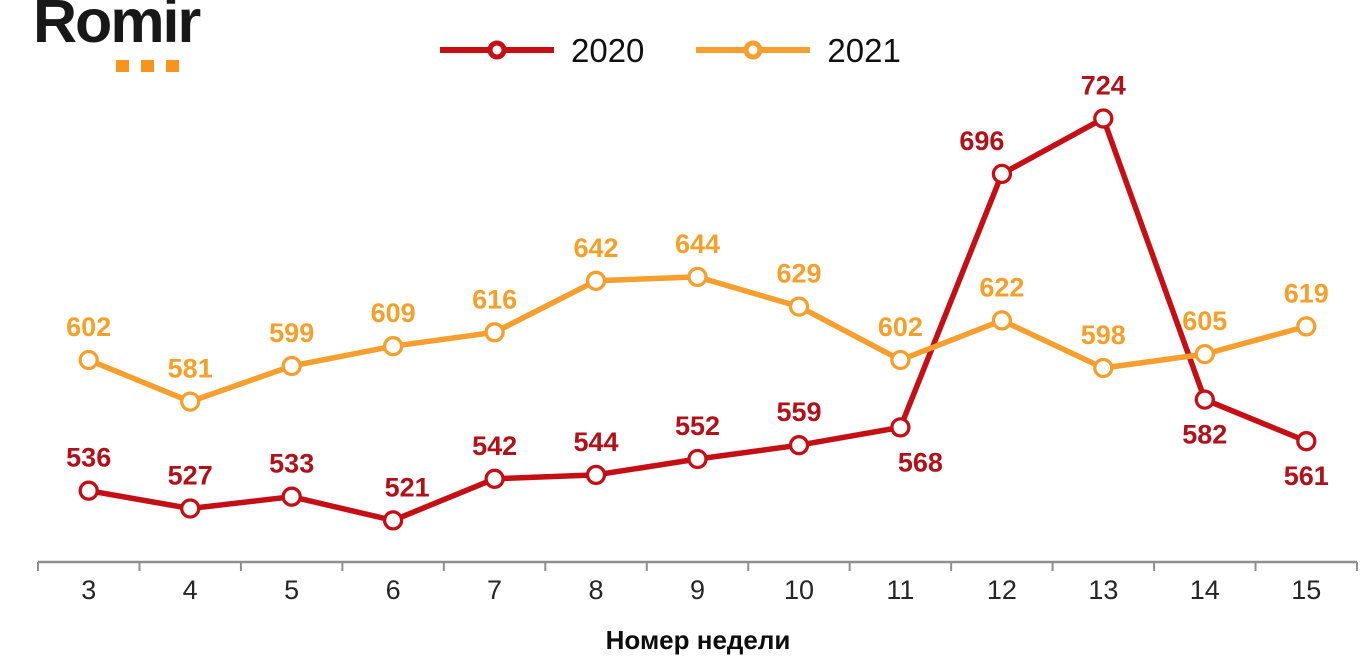  What do you see at coordinates (1103, 86) in the screenshot?
I see `series-2020-data-label: 724` at bounding box center [1103, 86].